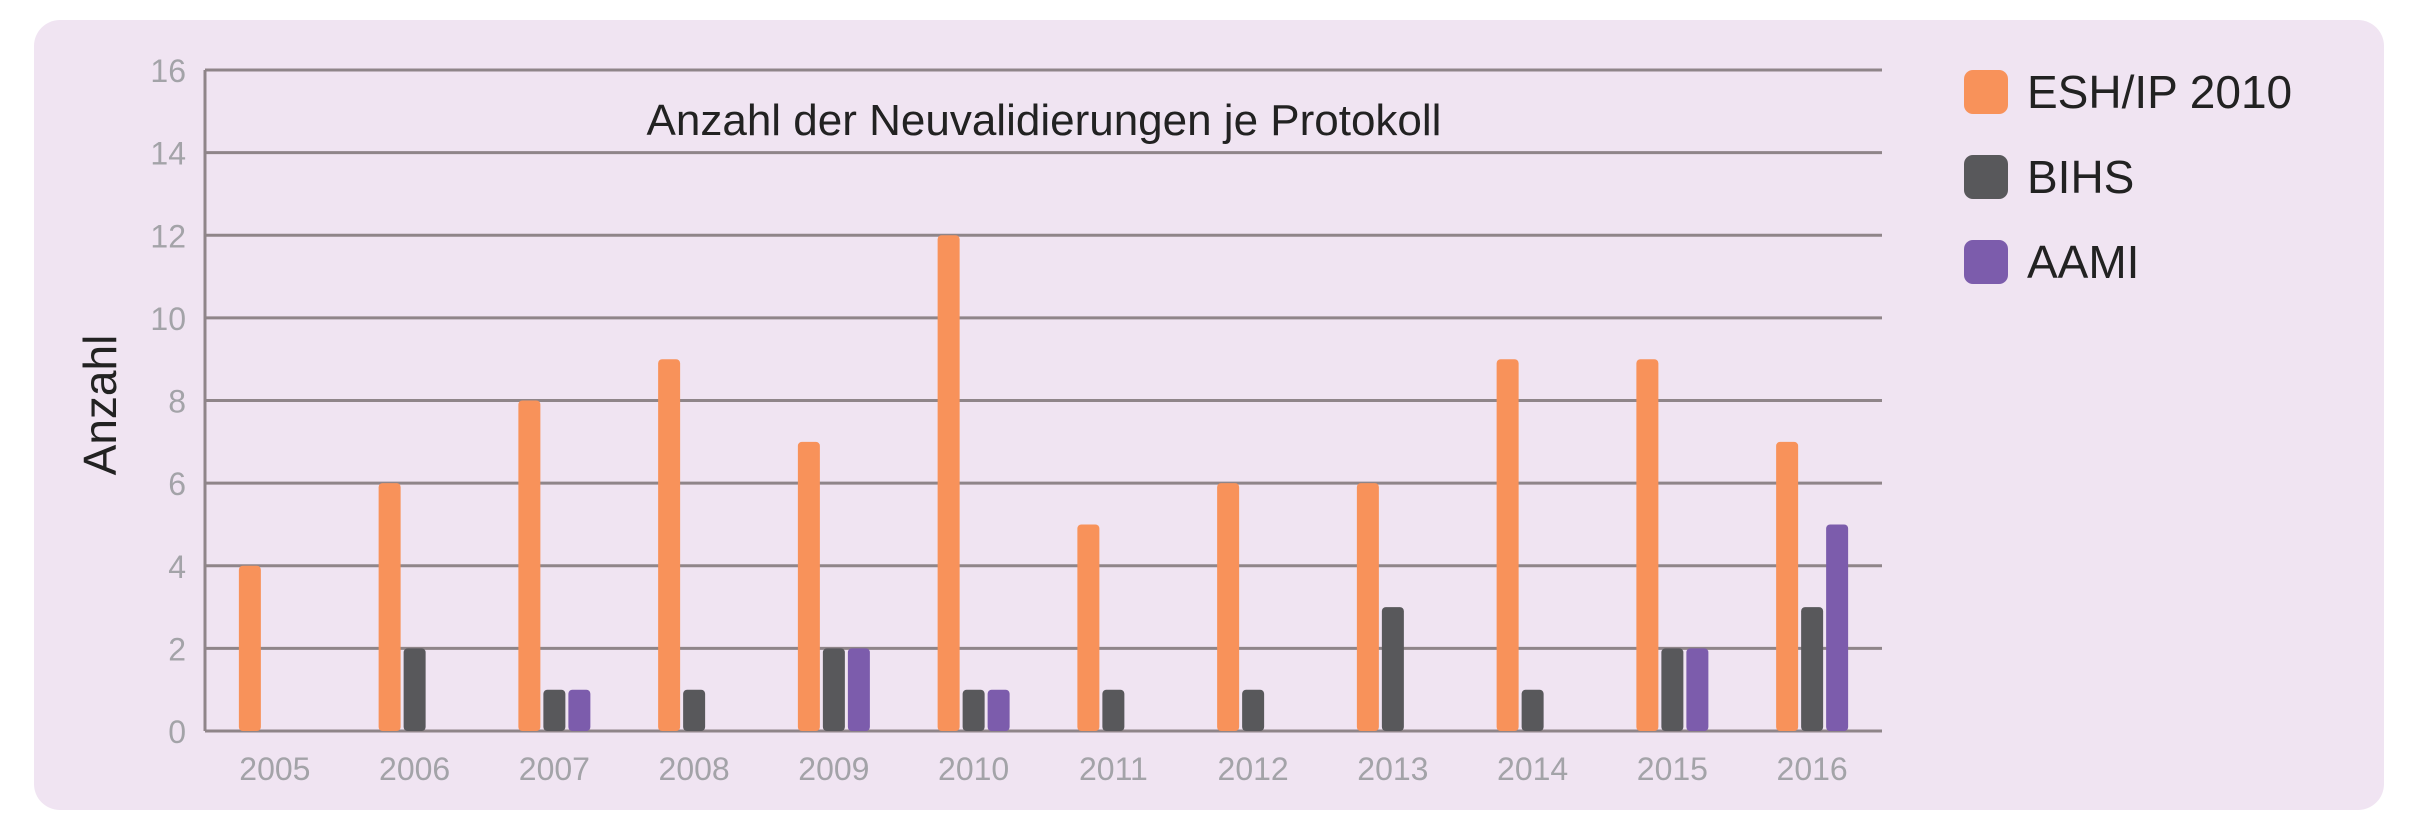 The image size is (2416, 835). Describe the element at coordinates (998, 710) in the screenshot. I see `bar-aami-2010` at that location.